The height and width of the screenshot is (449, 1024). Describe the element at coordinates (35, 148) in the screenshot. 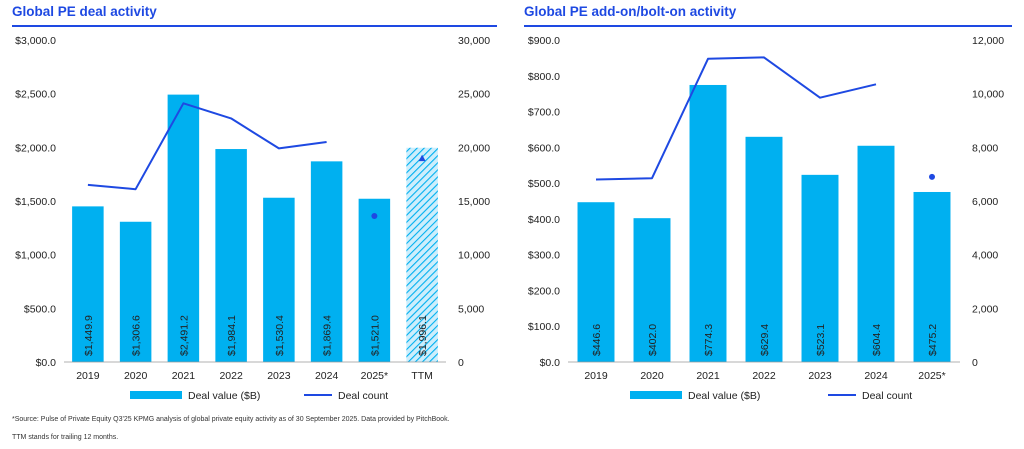

I see `chart-1-y-tick-label: $2,000.0` at that location.